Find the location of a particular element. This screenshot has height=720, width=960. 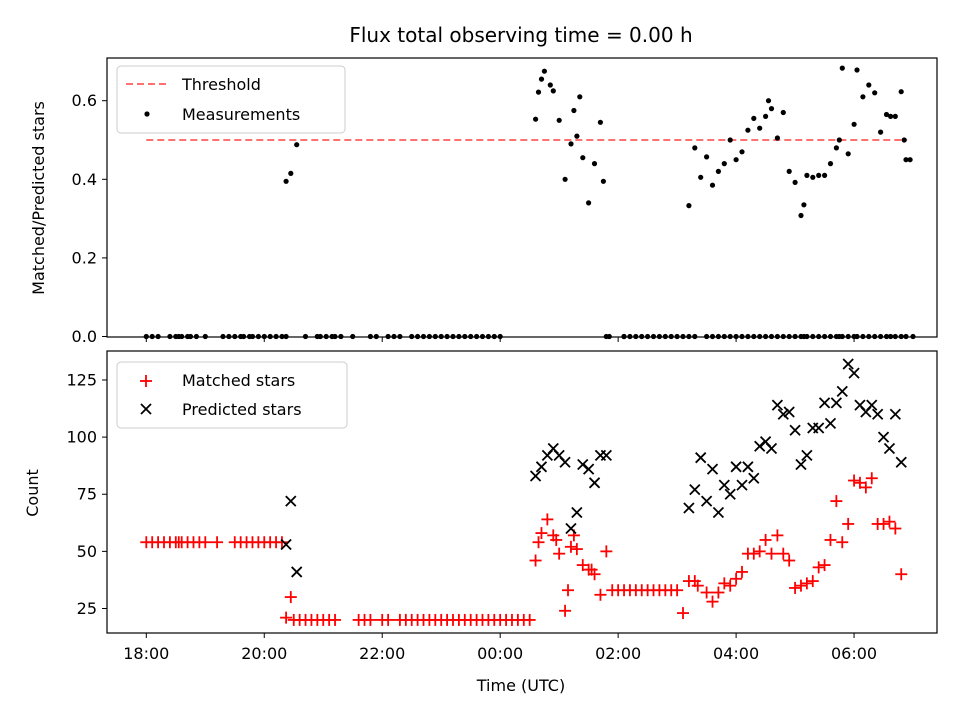

bottom-y-tick-label: 75 is located at coordinates (87, 494).